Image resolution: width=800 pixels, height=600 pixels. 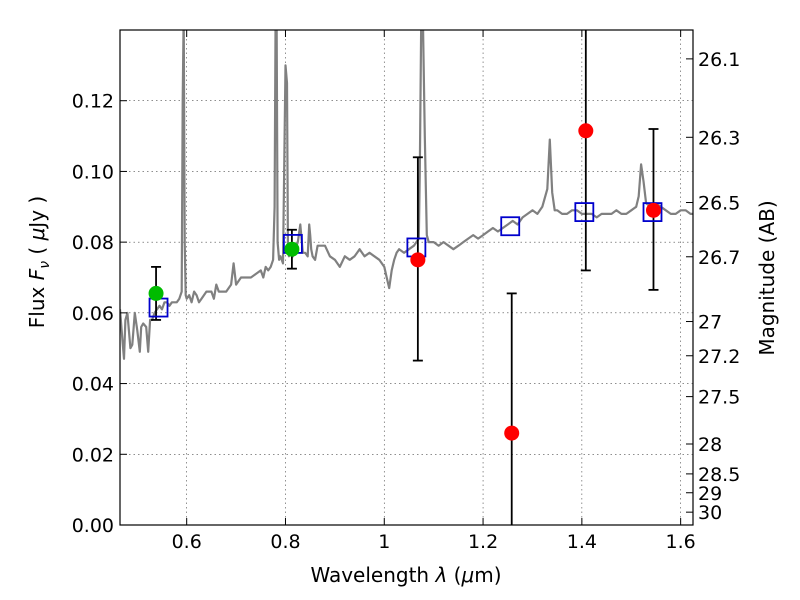 I want to click on y-tick-label: 0.10, so click(x=93, y=172).